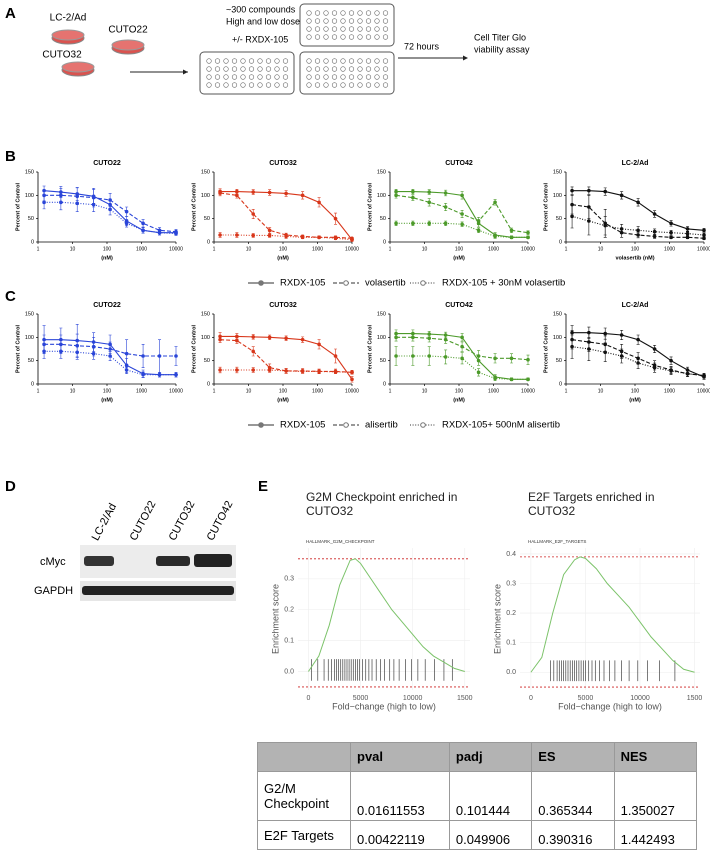  What do you see at coordinates (500, 37) in the screenshot?
I see `readout: Cell Titer Glo` at bounding box center [500, 37].